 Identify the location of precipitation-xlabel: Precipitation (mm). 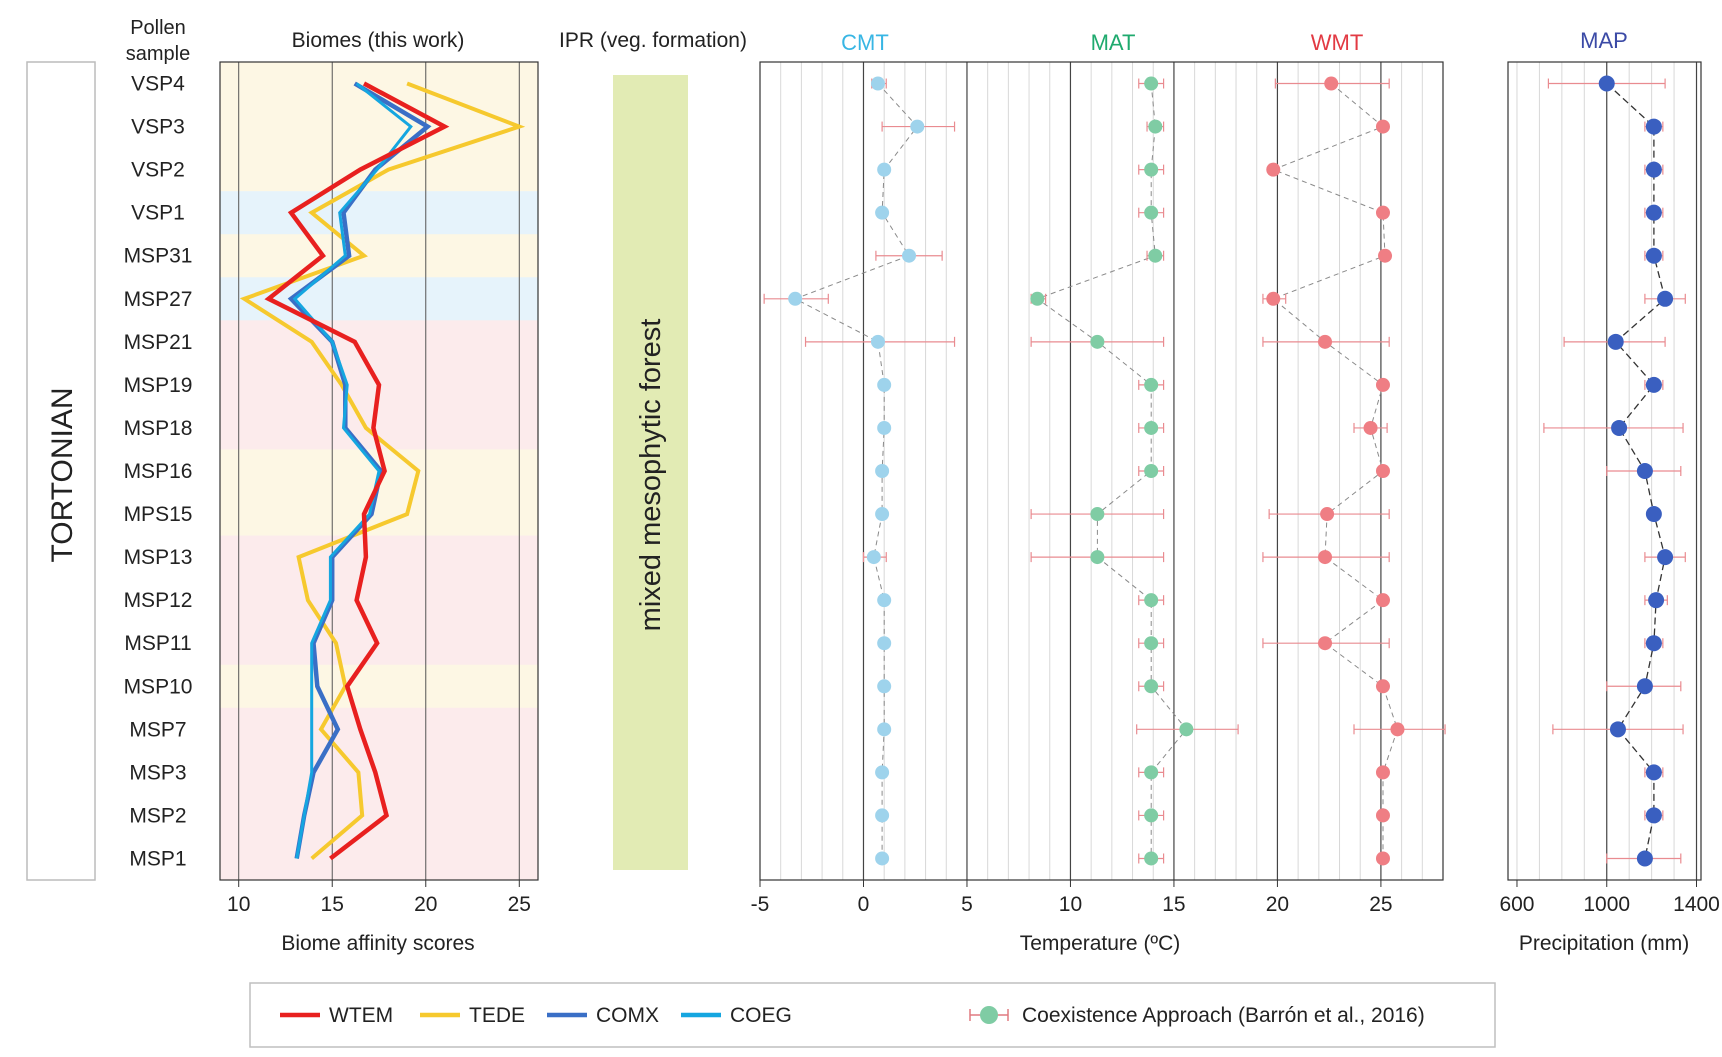
(1604, 943).